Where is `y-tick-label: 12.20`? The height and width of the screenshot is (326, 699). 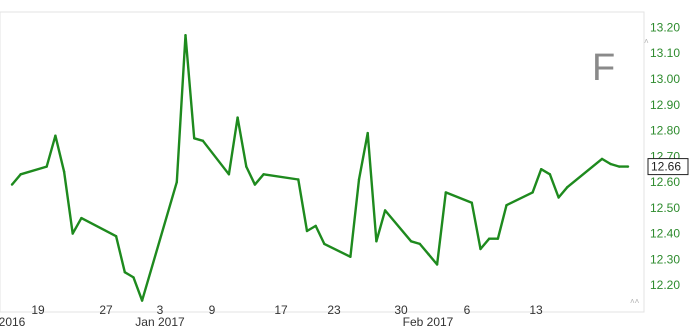 y-tick-label: 12.20 is located at coordinates (665, 285).